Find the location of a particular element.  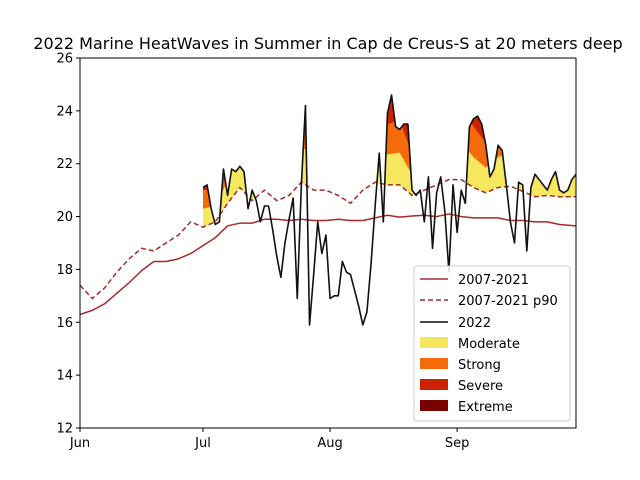

y-tick-label: 16 is located at coordinates (64, 323).